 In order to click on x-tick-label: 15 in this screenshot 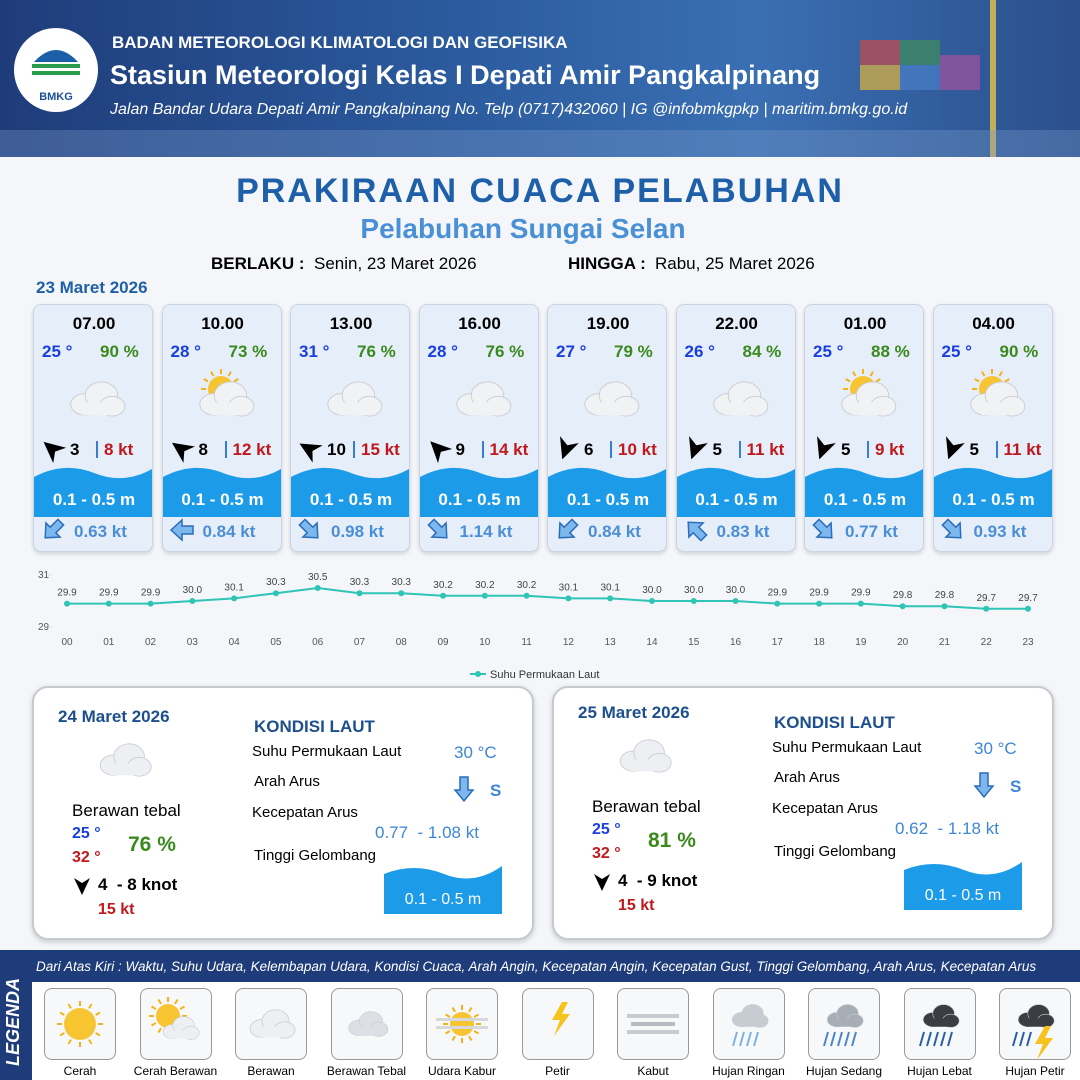, I will do `click(694, 642)`.